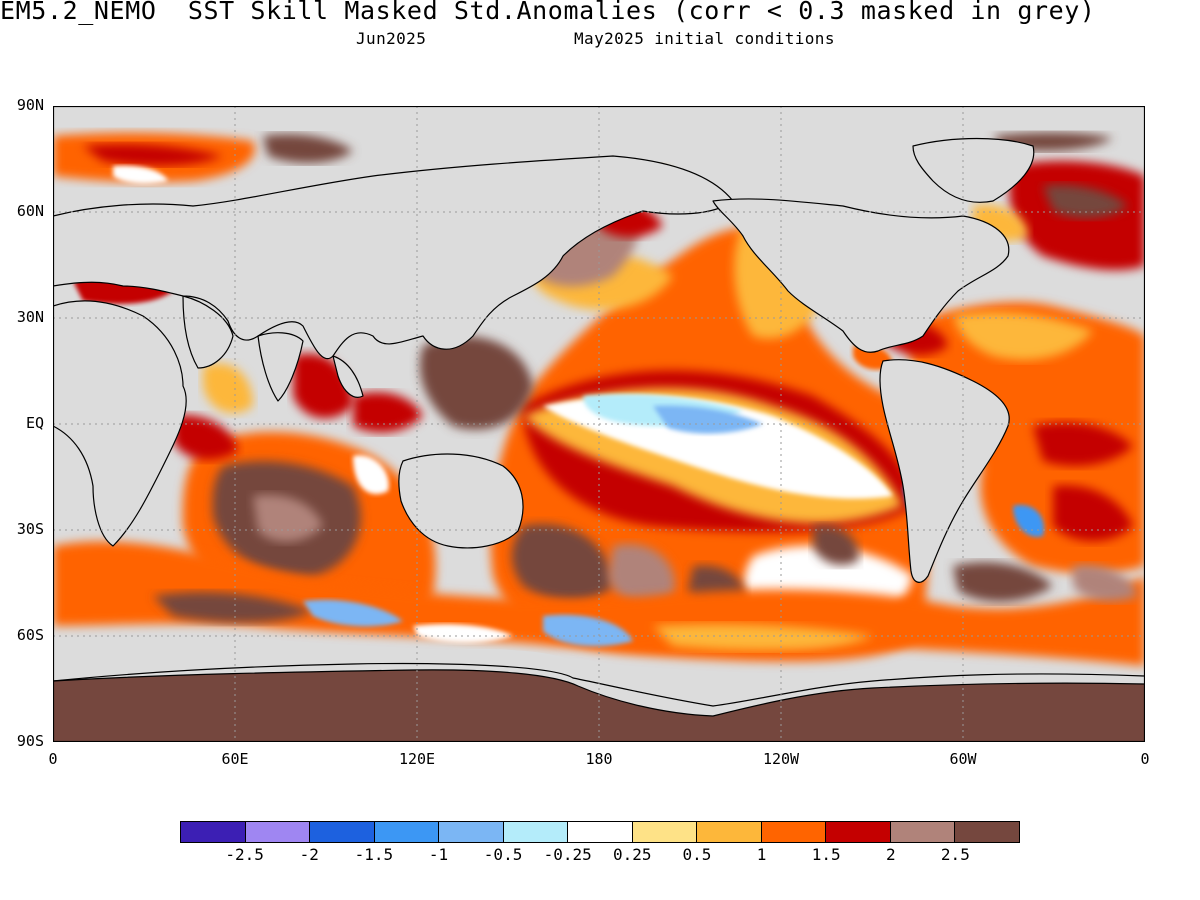  What do you see at coordinates (53, 759) in the screenshot?
I see `lon-label-0-left: 0` at bounding box center [53, 759].